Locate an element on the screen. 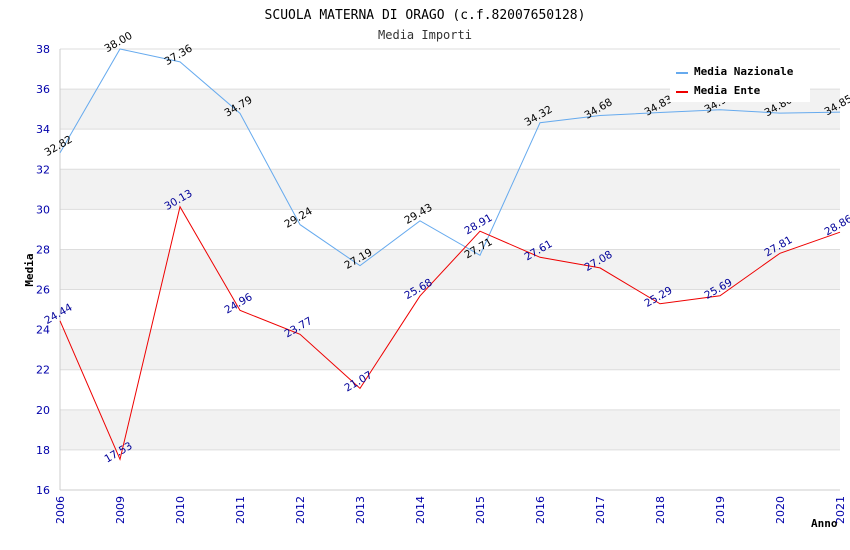 This screenshot has width=850, height=550. y-tick-label: 16 is located at coordinates (43, 490).